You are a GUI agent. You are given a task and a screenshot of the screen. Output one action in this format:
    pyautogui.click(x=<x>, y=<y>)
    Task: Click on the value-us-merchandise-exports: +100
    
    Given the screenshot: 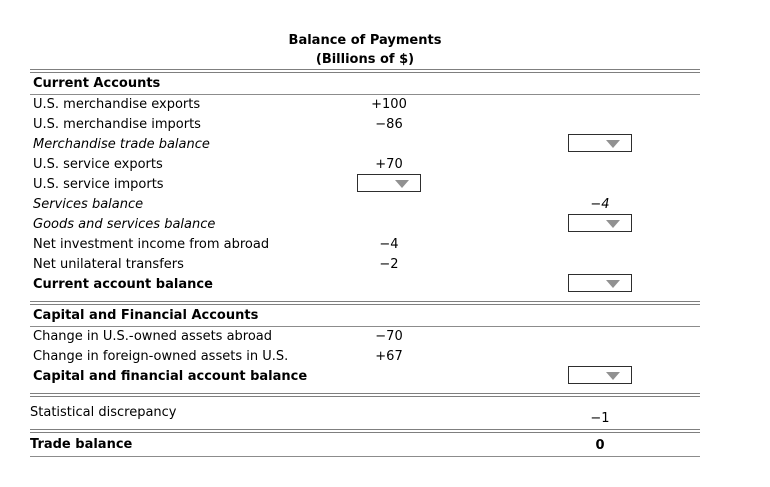 What is the action you would take?
    pyautogui.click(x=389, y=104)
    